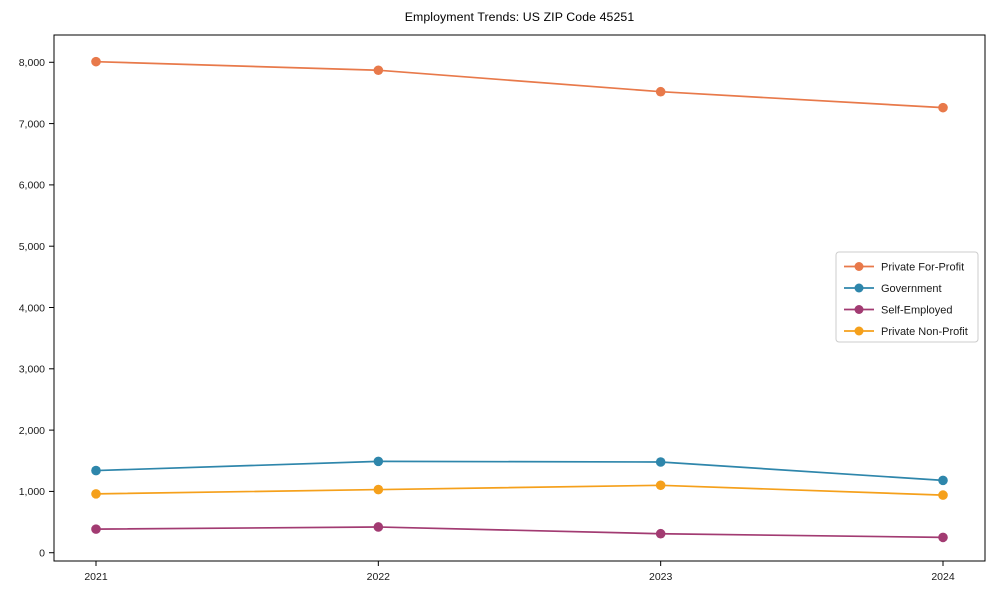 The image size is (1000, 600). Describe the element at coordinates (32, 492) in the screenshot. I see `y-tick-label: 1,000` at that location.